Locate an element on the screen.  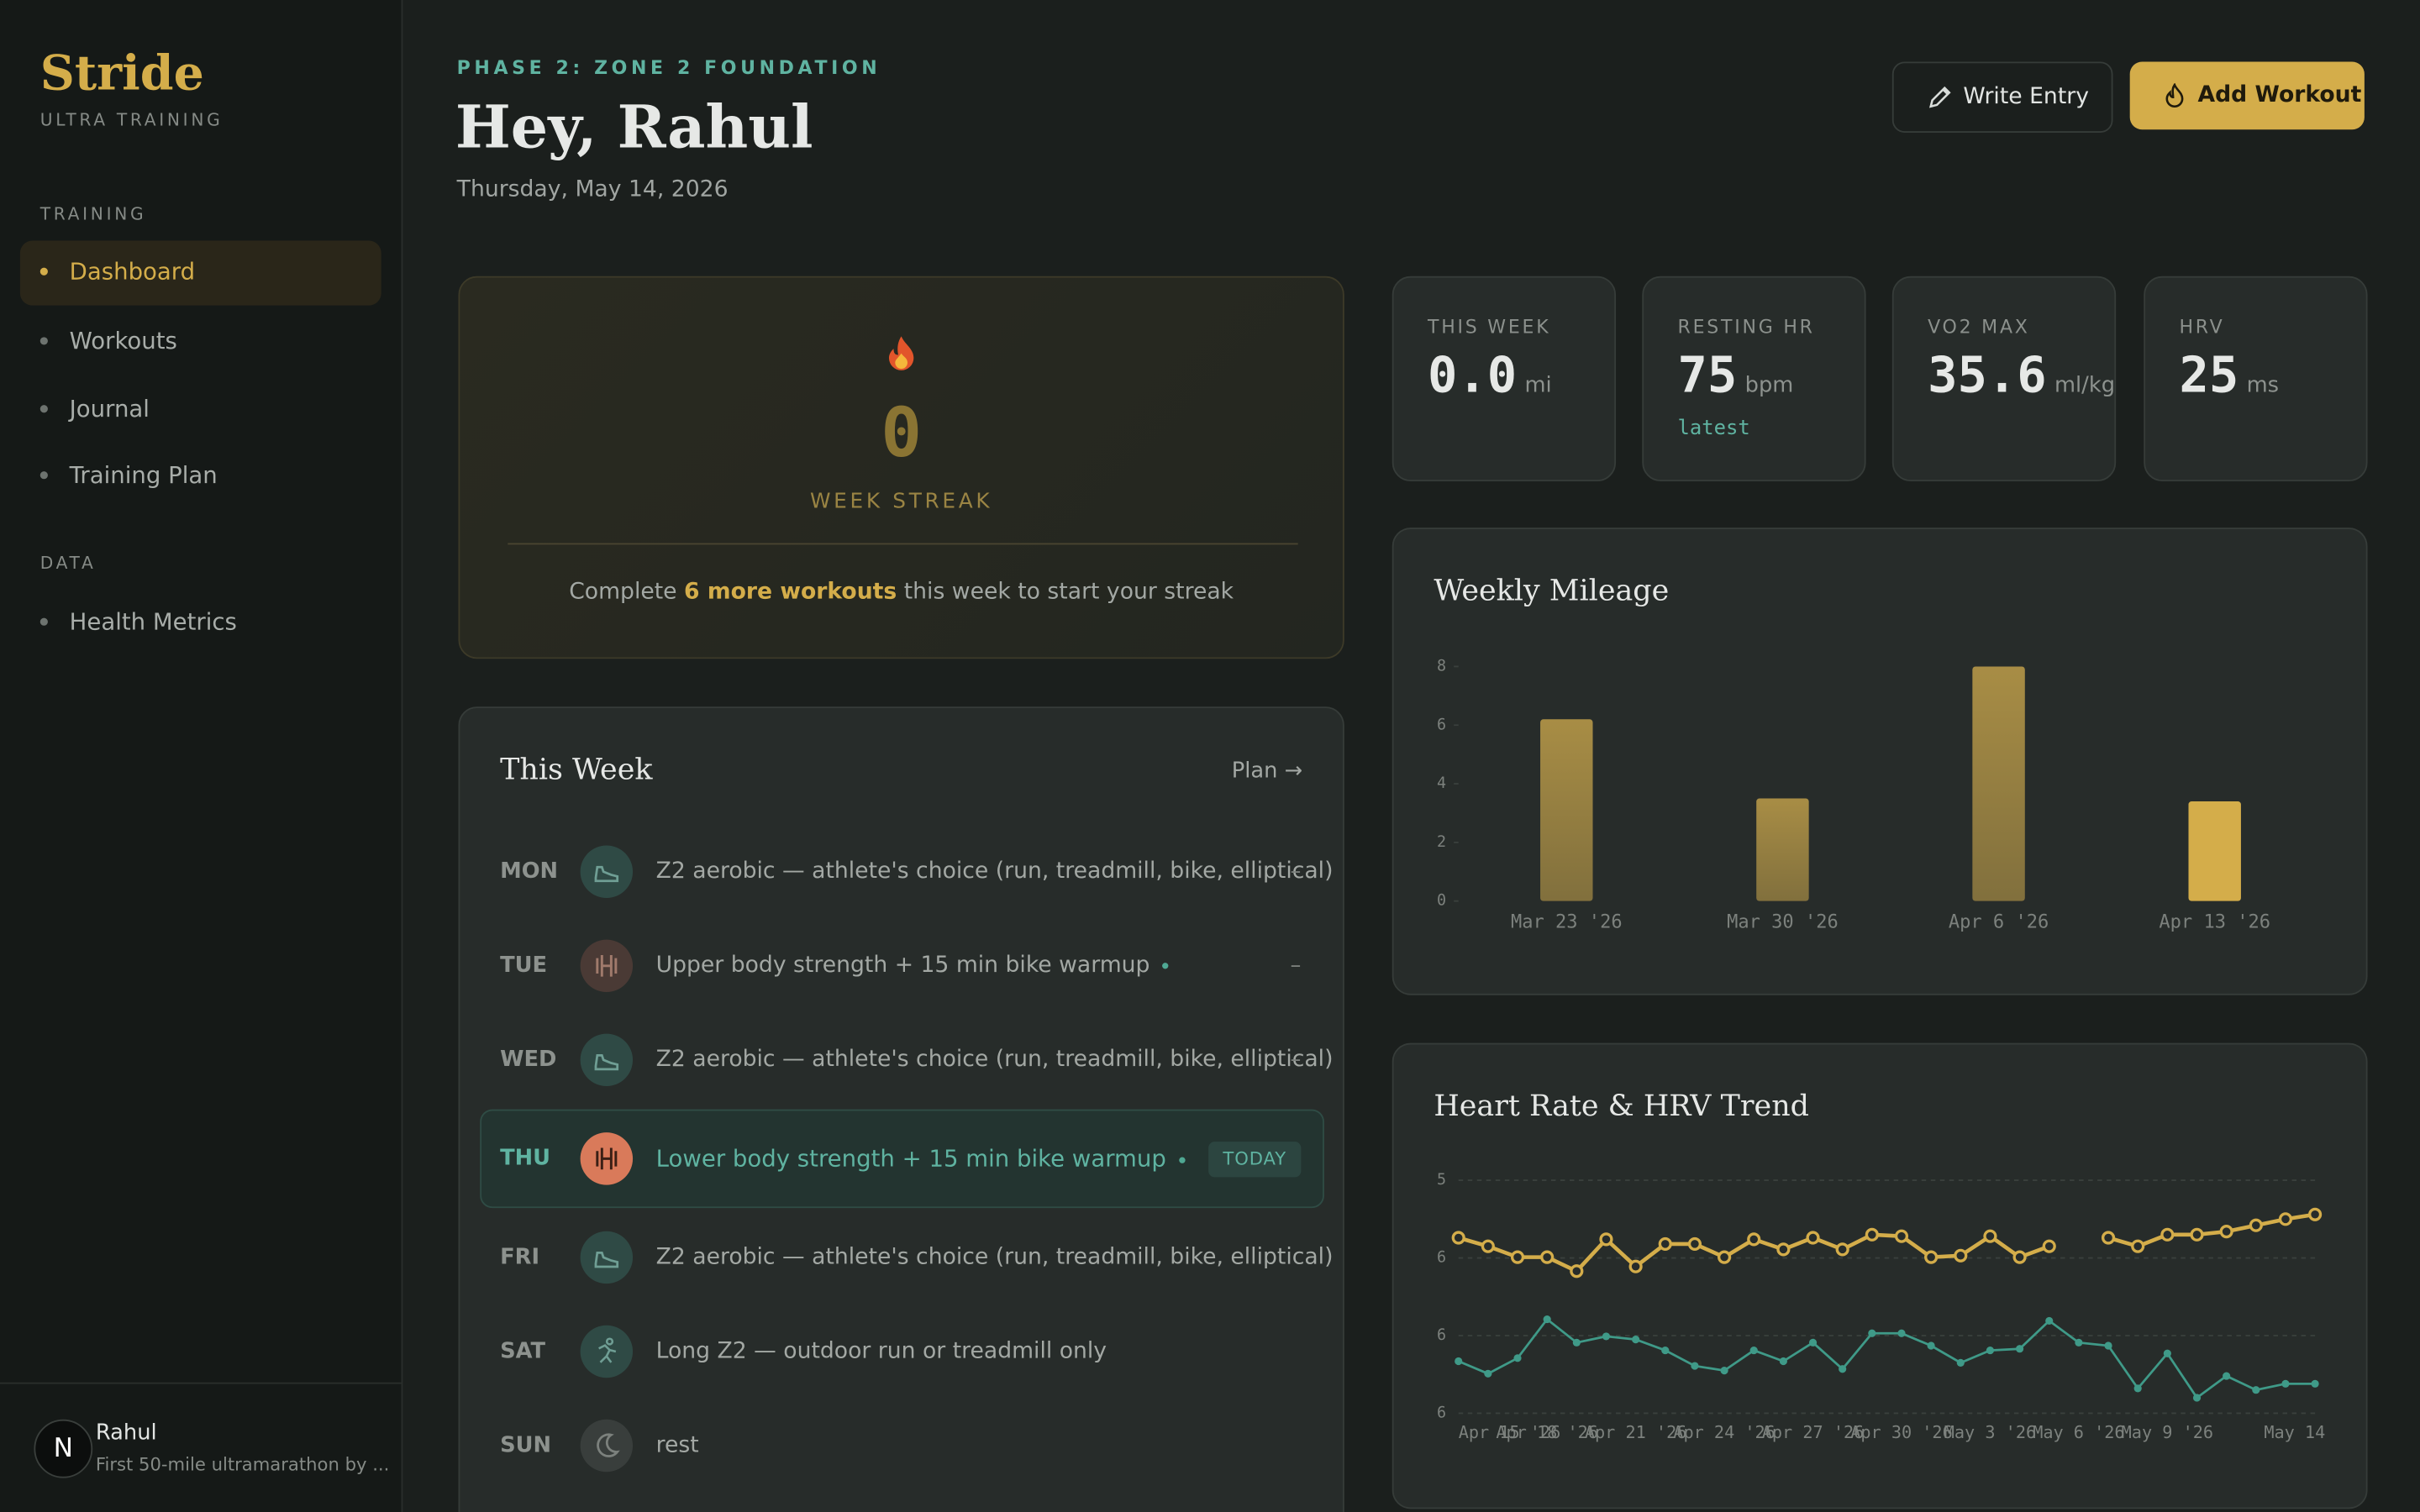
x-tick-label: Mar 30 '26 is located at coordinates (1783, 921).